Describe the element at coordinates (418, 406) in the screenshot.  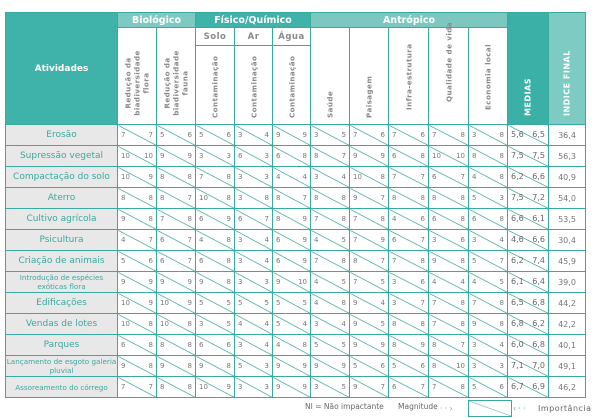
I see `legend-magnitude: Magnitude` at that location.